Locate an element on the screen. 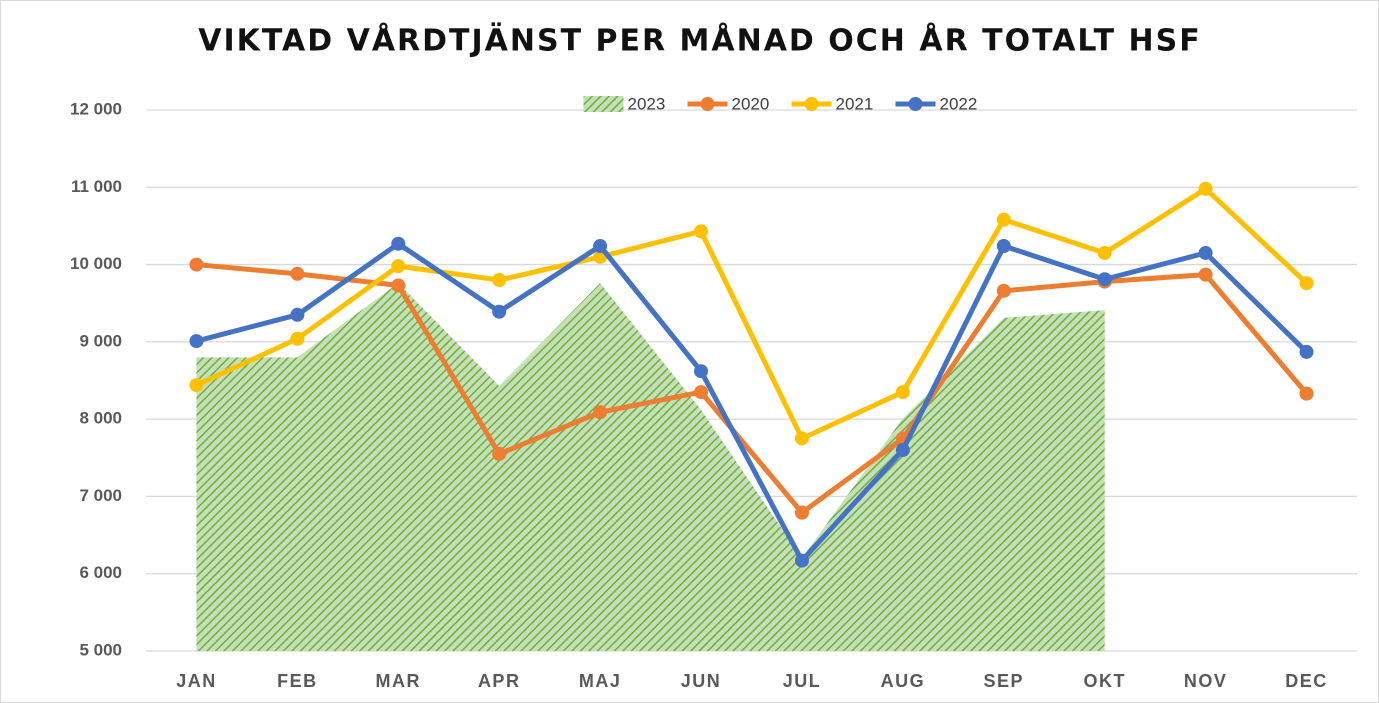 The width and height of the screenshot is (1379, 703). y-tick-label: 10 000 is located at coordinates (96, 263).